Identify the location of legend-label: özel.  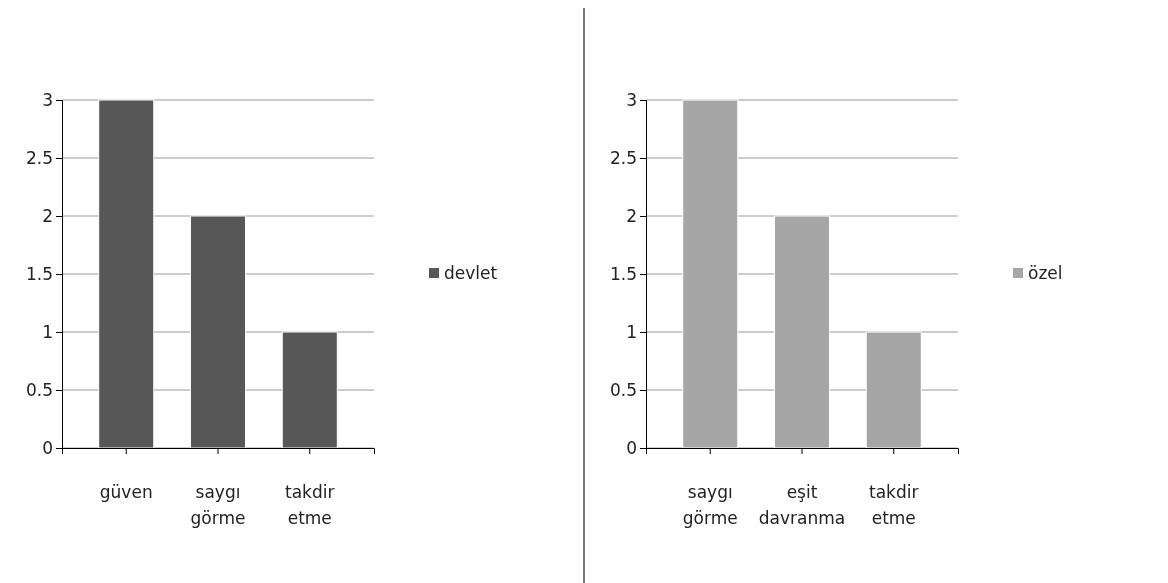
(1045, 273).